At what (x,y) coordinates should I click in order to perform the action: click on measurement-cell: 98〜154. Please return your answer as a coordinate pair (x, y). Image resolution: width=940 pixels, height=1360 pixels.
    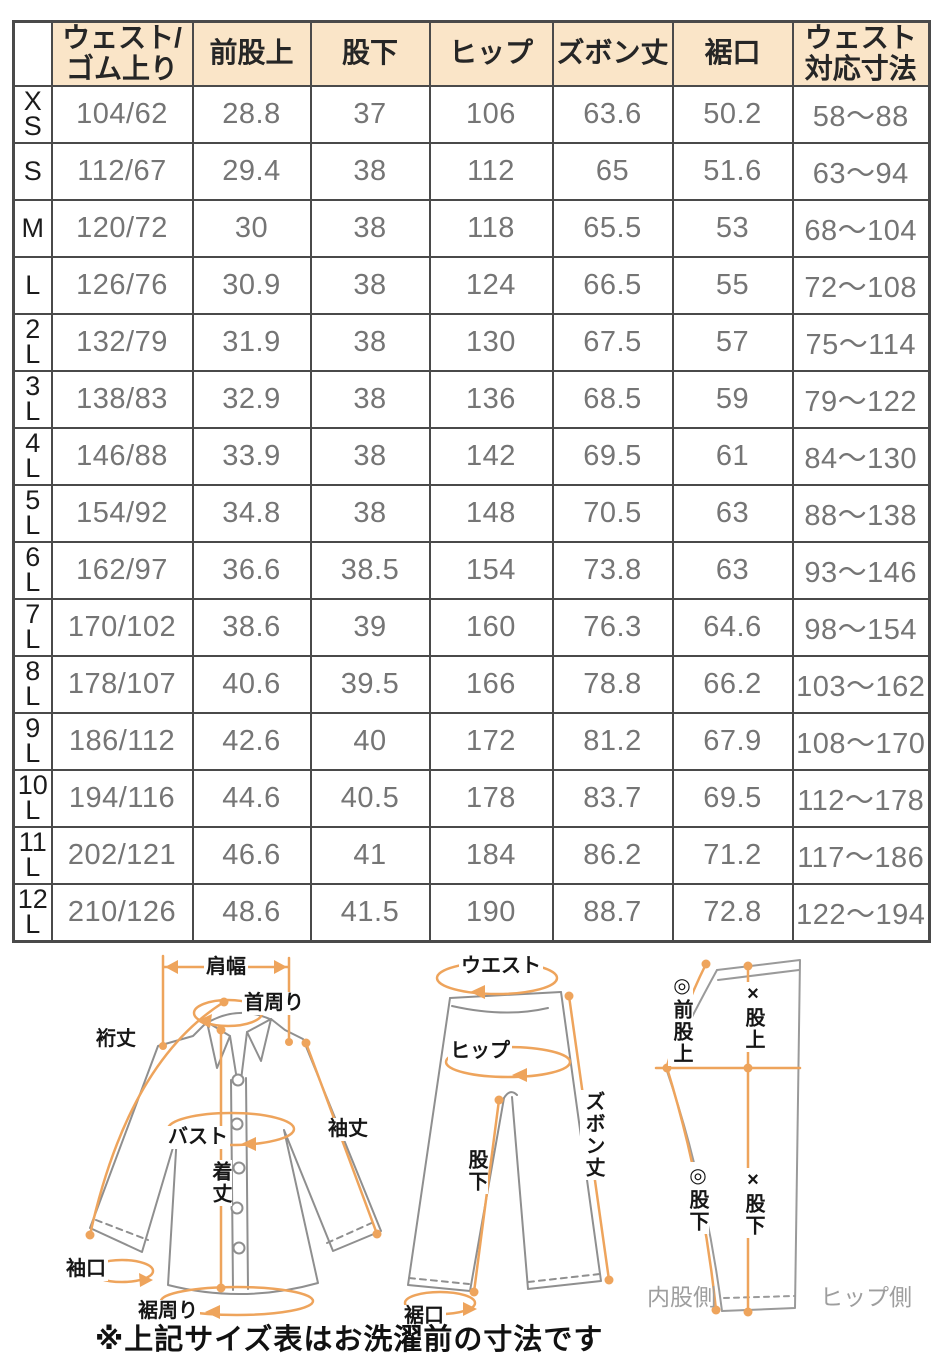
    Looking at the image, I should click on (861, 627).